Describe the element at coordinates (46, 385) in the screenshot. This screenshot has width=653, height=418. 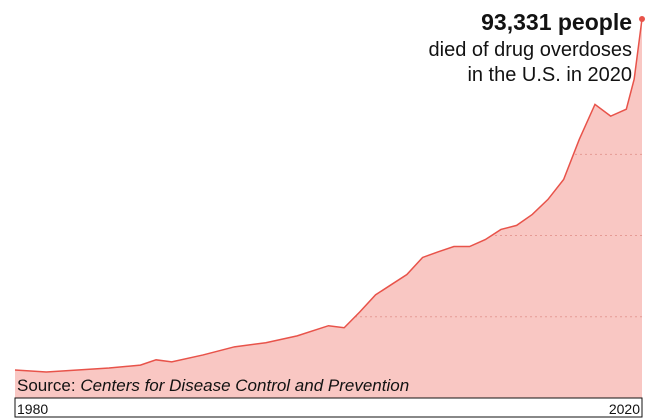
I see `source-label: Source:` at that location.